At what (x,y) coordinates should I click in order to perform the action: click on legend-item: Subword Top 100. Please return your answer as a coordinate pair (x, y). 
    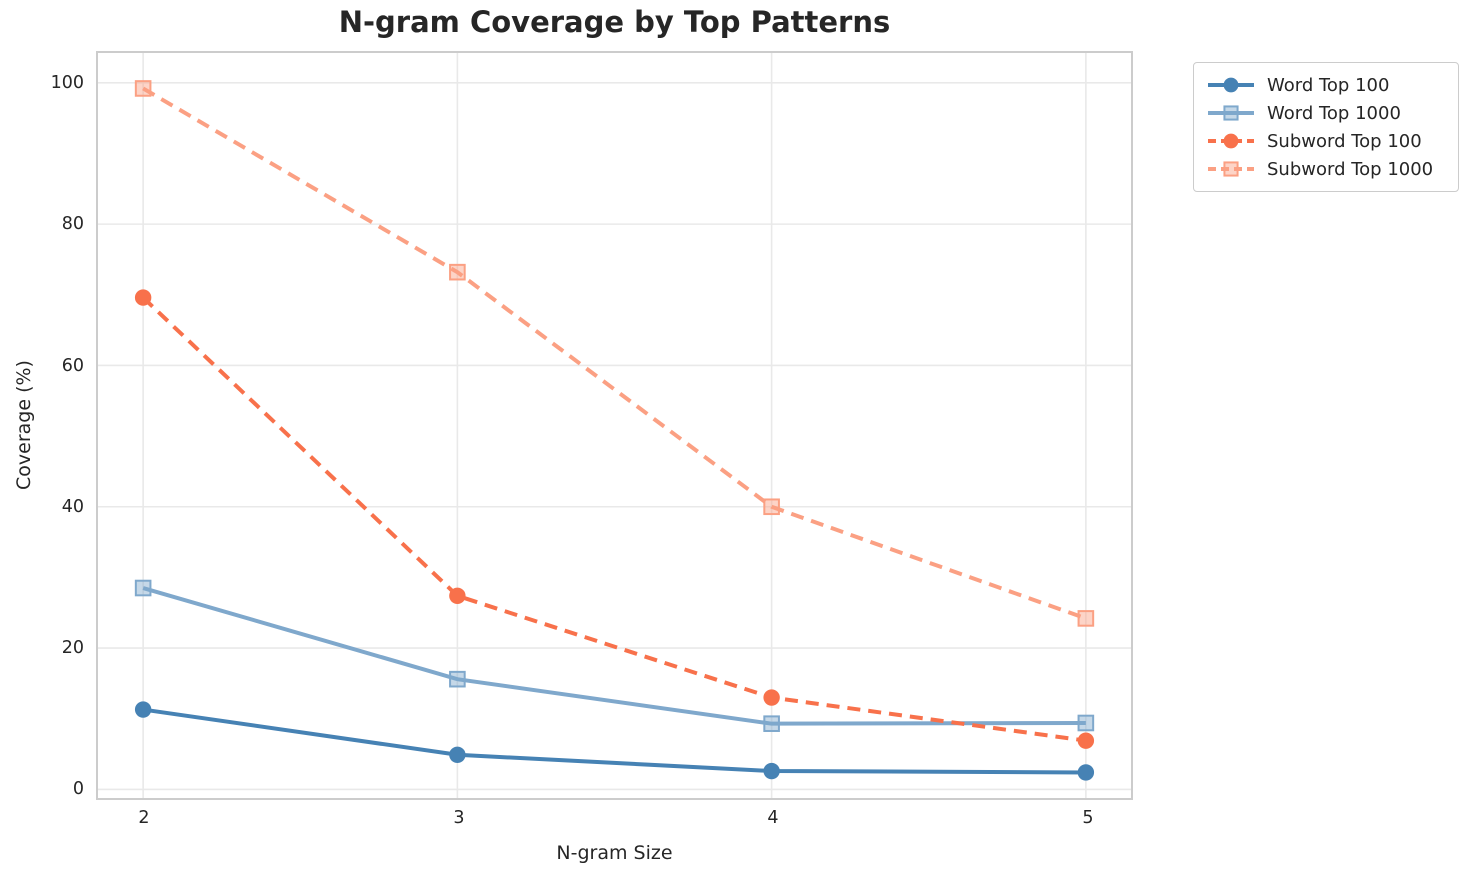
    Looking at the image, I should click on (1326, 141).